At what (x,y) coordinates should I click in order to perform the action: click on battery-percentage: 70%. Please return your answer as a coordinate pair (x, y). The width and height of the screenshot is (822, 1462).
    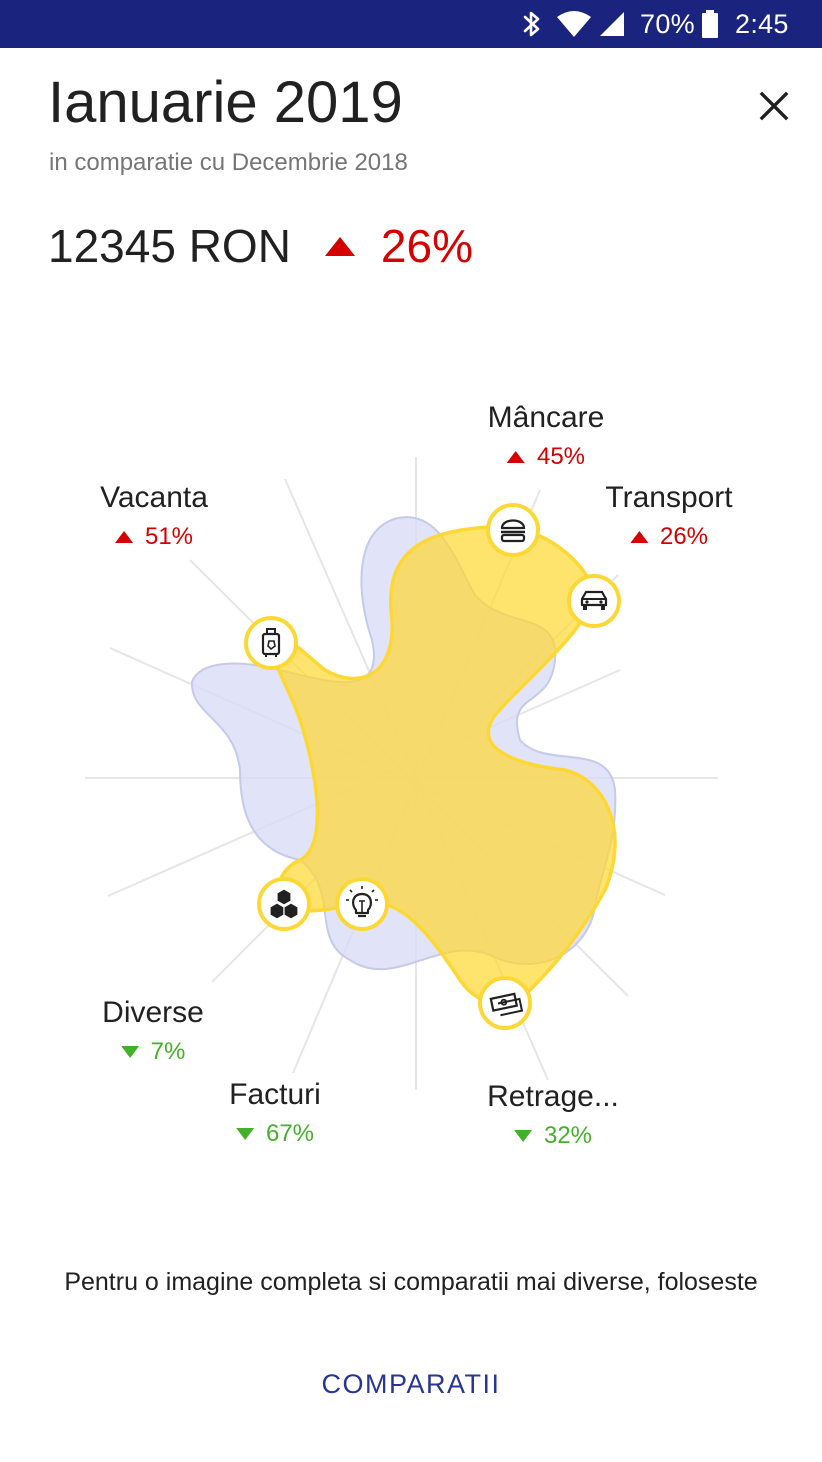
    Looking at the image, I should click on (667, 23).